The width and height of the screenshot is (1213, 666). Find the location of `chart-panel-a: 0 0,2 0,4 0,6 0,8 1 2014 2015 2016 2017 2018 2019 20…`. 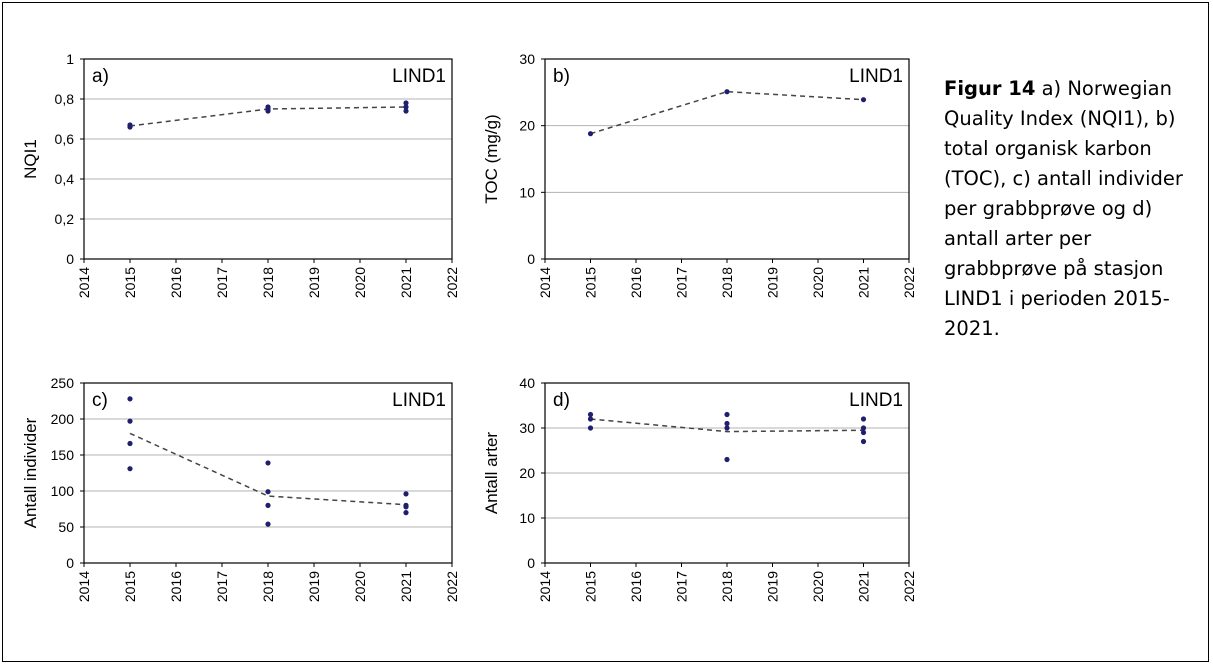

chart-panel-a: 0 0,2 0,4 0,6 0,8 1 2014 2015 2016 2017 2018 2019 20… is located at coordinates (240, 174).